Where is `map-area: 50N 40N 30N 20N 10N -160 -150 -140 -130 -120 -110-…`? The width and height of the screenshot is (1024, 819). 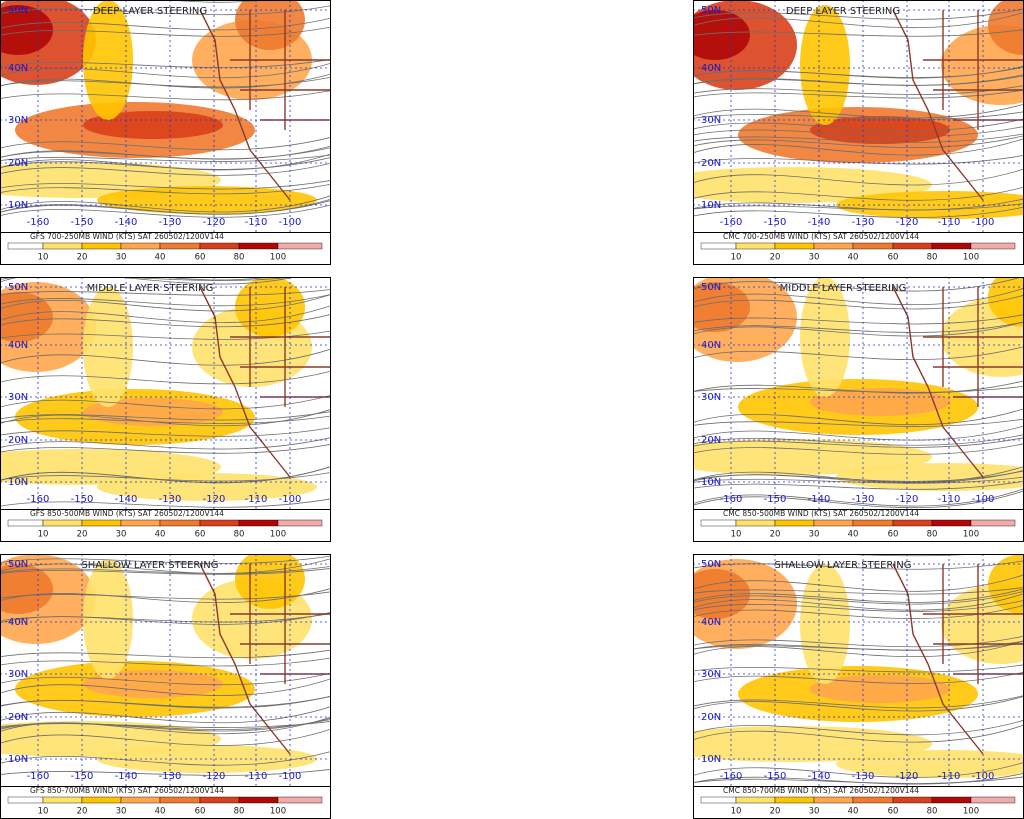
map-area: 50N 40N 30N 20N 10N -160 -150 -140 -130 -120 -110-… is located at coordinates (165, 393).